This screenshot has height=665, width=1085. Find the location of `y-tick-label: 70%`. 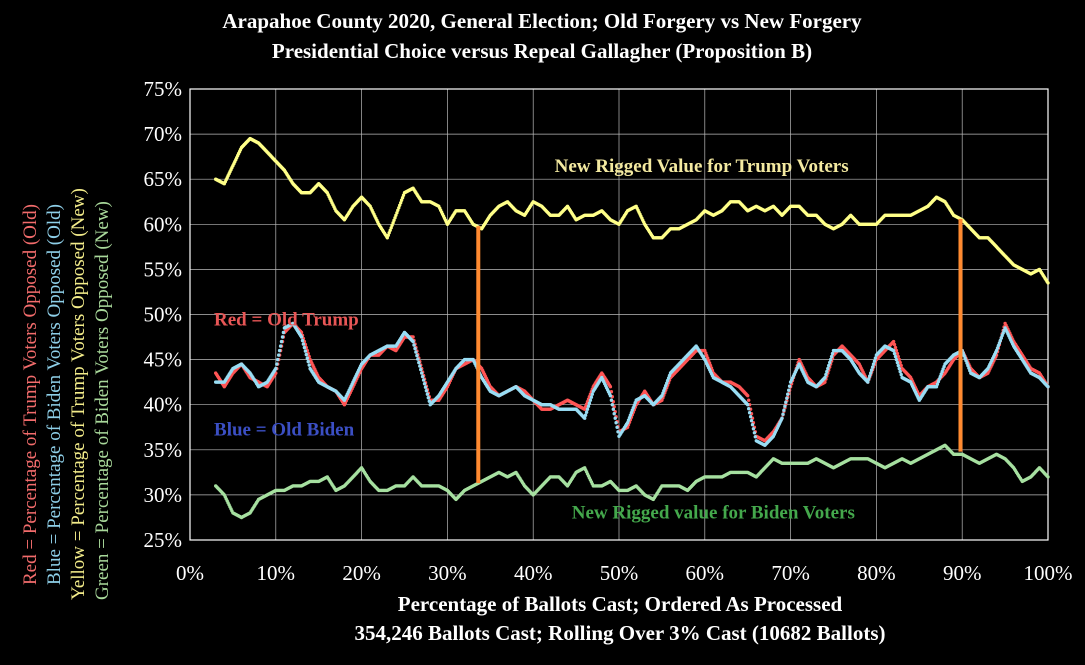

y-tick-label: 70% is located at coordinates (163, 134).